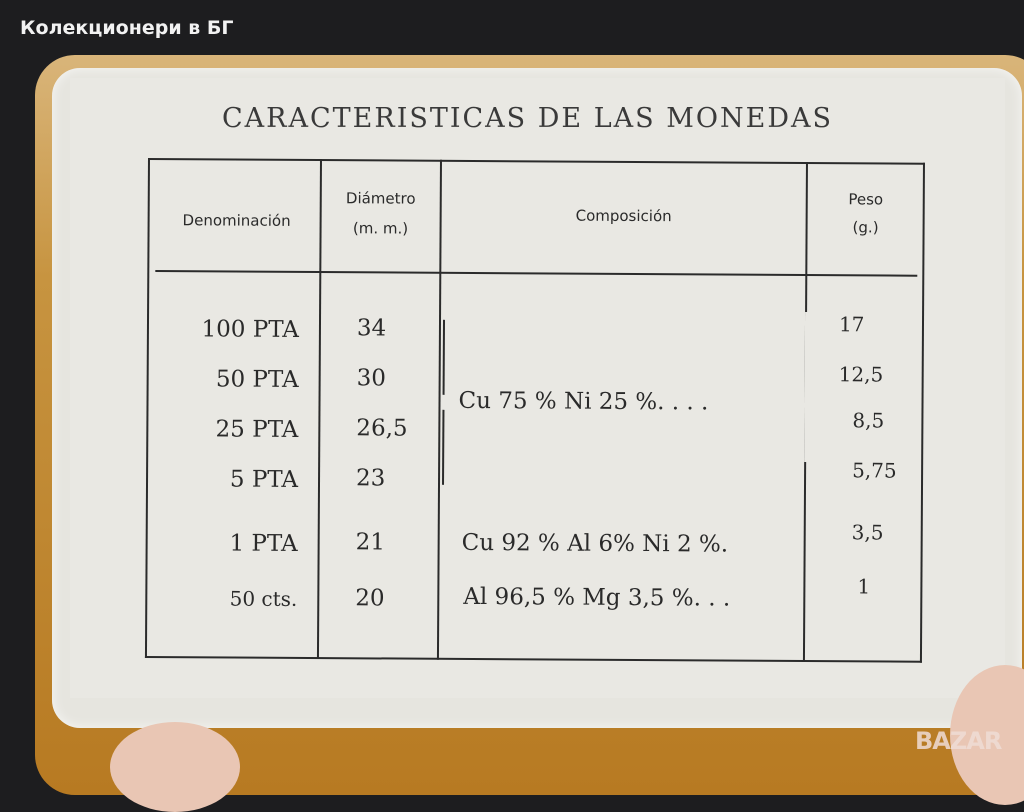 Image resolution: width=1024 pixels, height=812 pixels. Describe the element at coordinates (127, 28) in the screenshot. I see `site-watermark: Колекционери в БГ` at that location.